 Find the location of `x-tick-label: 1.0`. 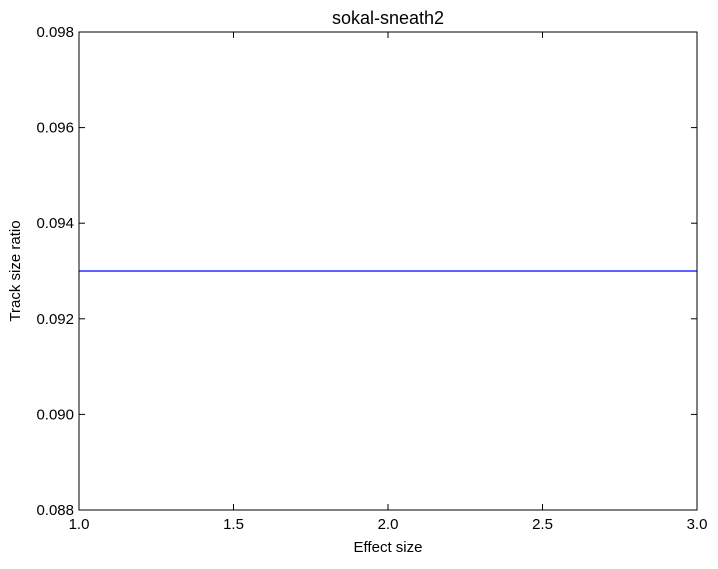

x-tick-label: 1.0 is located at coordinates (79, 524).